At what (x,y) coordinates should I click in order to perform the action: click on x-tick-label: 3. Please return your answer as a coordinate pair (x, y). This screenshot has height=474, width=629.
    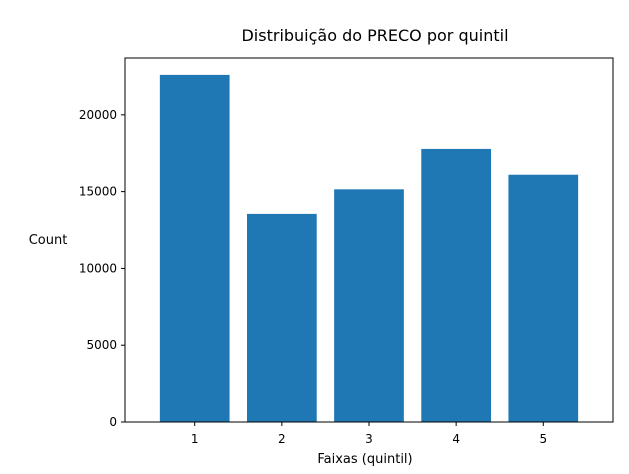
    Looking at the image, I should click on (369, 439).